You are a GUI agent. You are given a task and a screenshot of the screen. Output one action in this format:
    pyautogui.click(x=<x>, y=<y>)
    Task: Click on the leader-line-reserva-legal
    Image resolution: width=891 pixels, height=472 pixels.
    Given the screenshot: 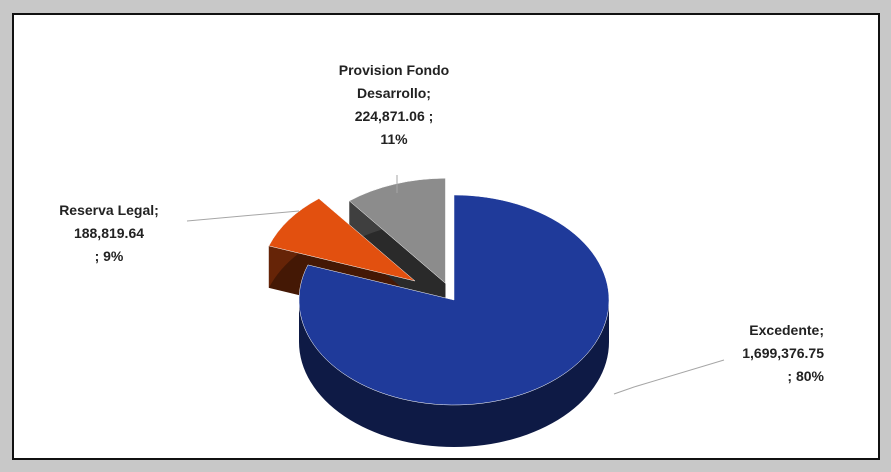 What is the action you would take?
    pyautogui.click(x=243, y=216)
    